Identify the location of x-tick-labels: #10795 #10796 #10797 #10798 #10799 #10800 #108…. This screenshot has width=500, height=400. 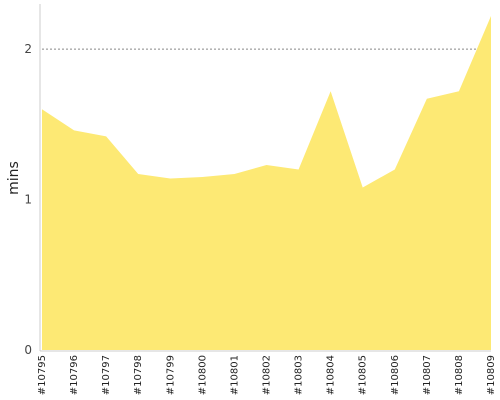
(267, 375).